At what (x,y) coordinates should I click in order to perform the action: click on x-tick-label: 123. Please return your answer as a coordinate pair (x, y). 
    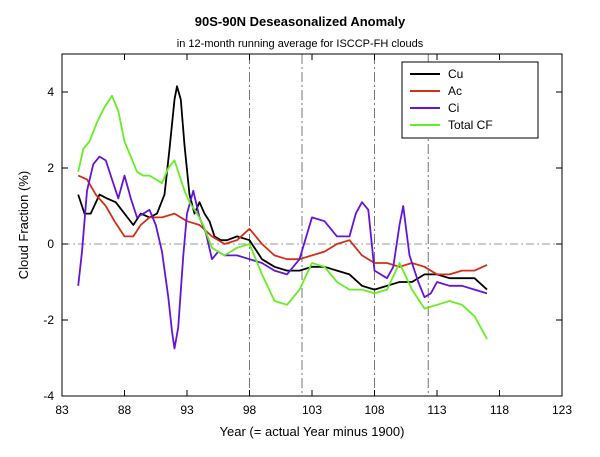
    Looking at the image, I should click on (562, 410).